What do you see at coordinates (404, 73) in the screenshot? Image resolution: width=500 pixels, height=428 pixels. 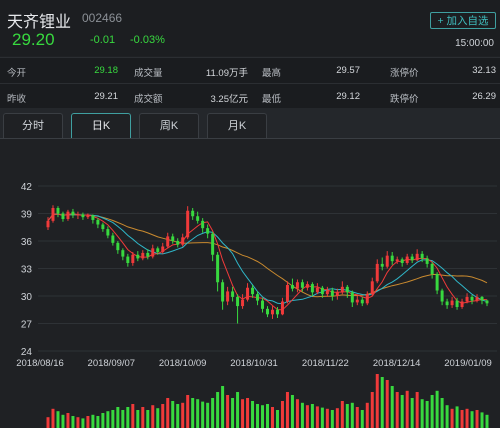 I see `limit-up-label: 涨停价` at bounding box center [404, 73].